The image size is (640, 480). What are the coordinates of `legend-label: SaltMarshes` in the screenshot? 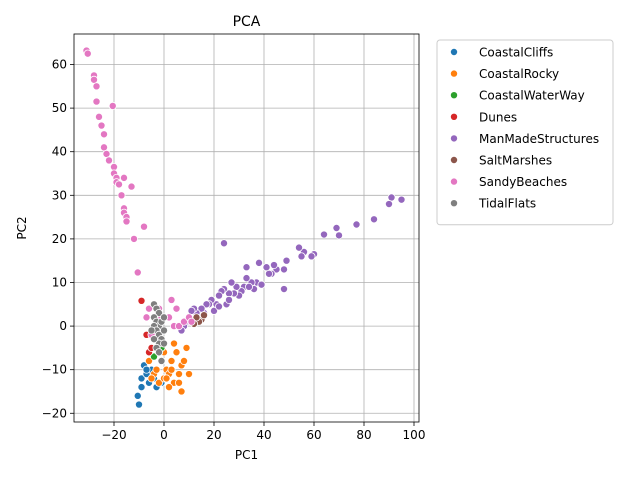 It's located at (515, 161).